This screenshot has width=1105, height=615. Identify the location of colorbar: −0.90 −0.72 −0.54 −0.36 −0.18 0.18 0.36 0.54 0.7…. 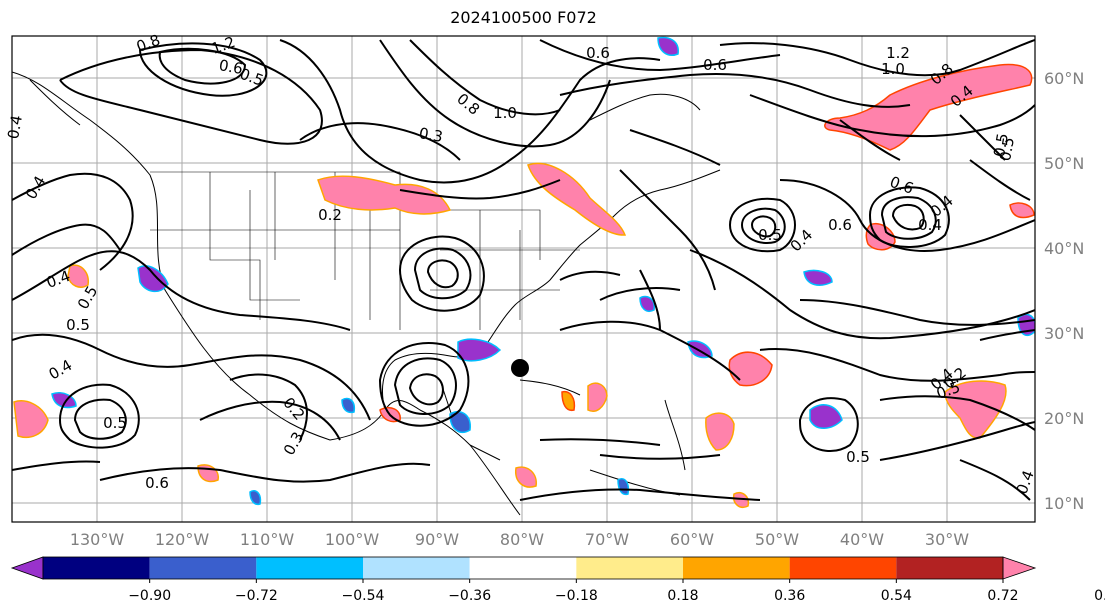
(557, 580).